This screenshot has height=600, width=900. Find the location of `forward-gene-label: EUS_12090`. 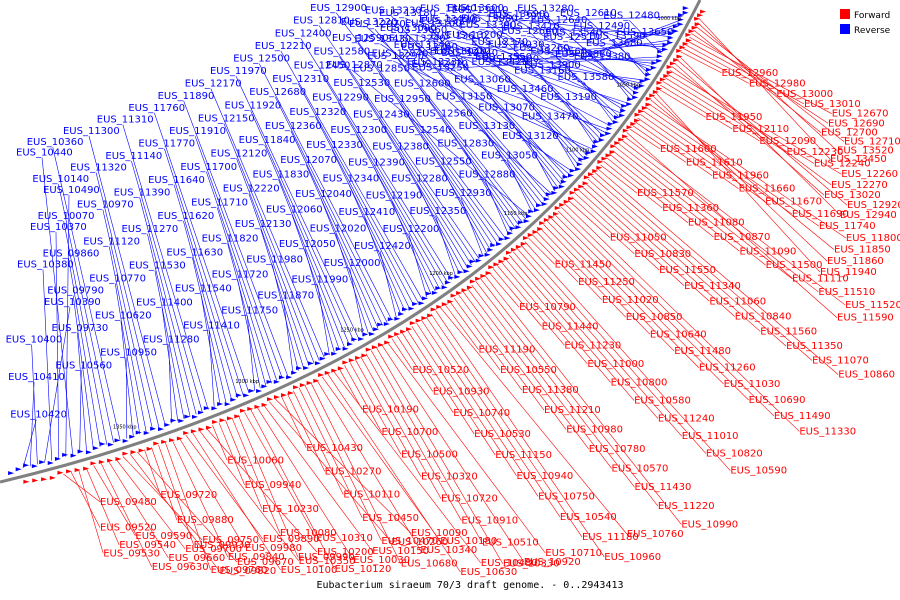

forward-gene-label: EUS_12090 is located at coordinates (787, 141).